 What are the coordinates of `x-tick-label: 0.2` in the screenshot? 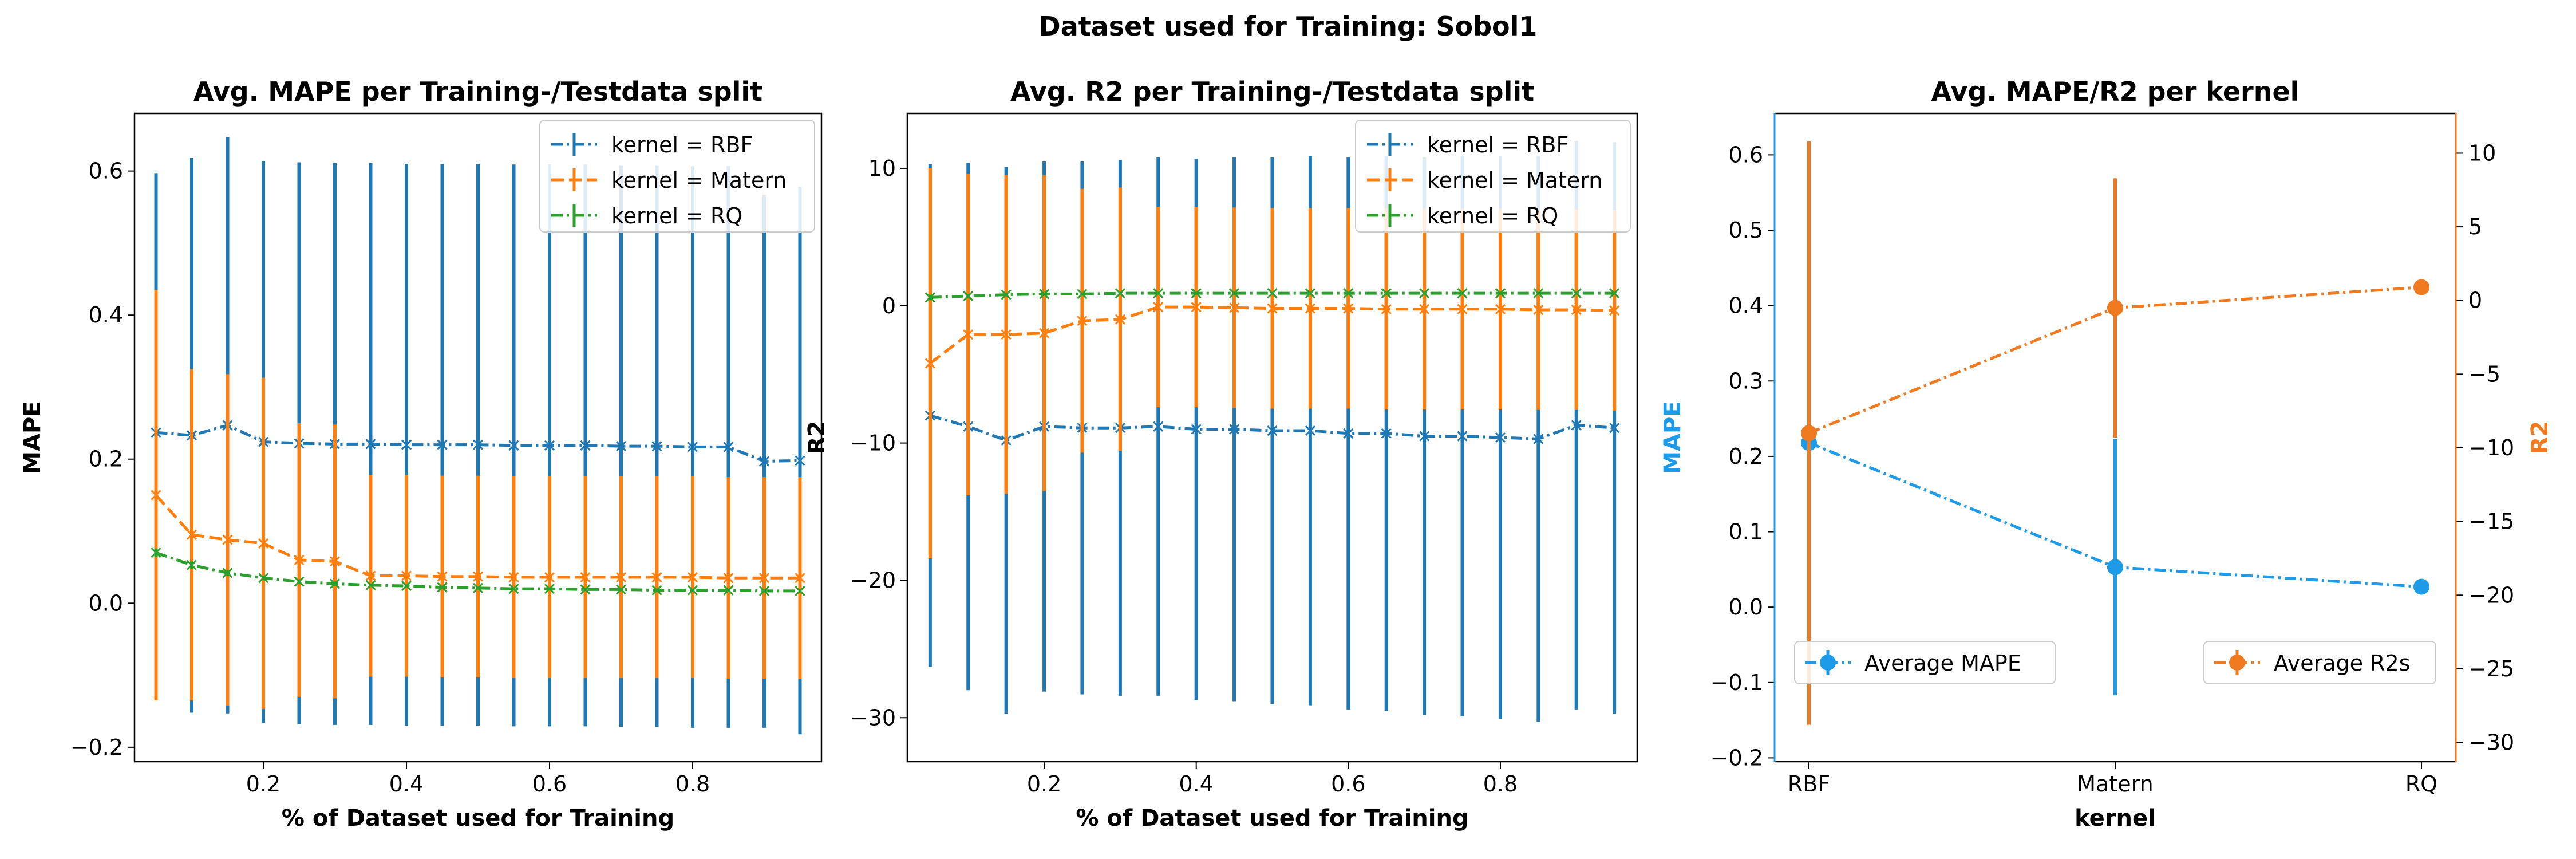 It's located at (1044, 784).